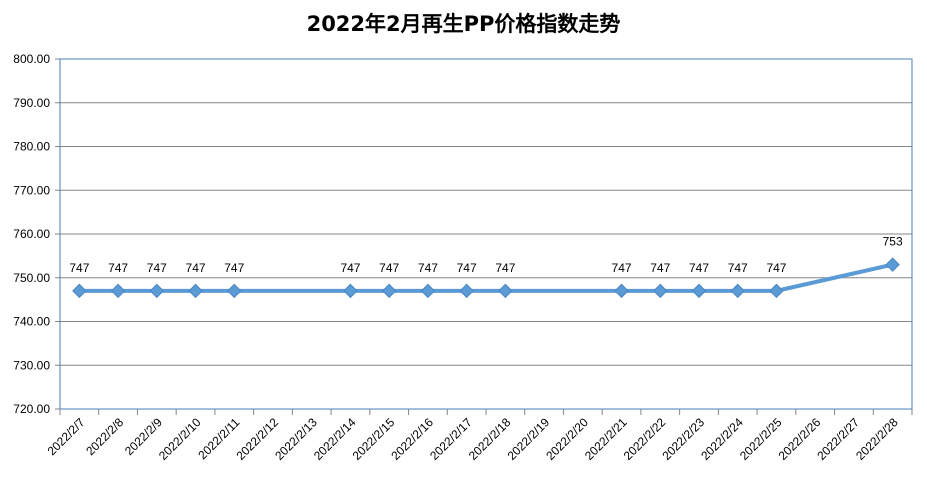 Image resolution: width=927 pixels, height=485 pixels. I want to click on y-tick-label: 800.00, so click(31, 59).